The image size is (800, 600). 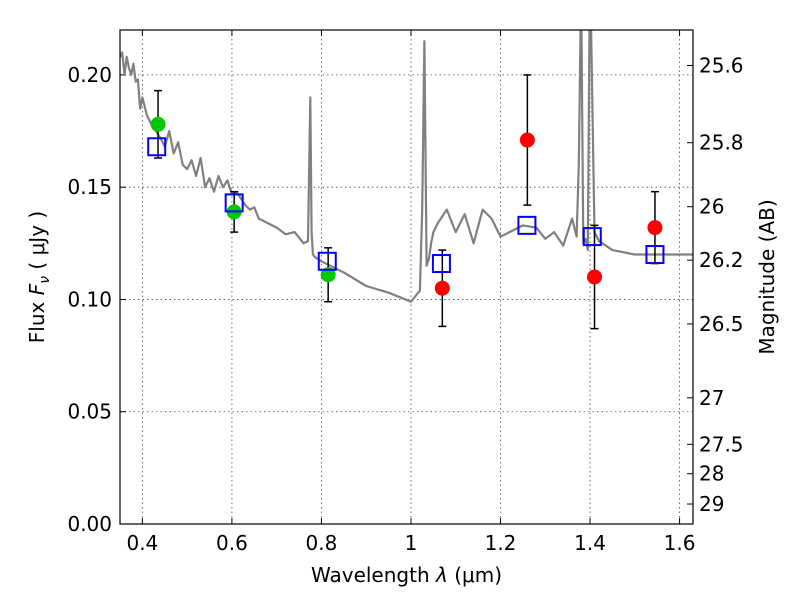 I want to click on y-axis-label: Flux Fν ( μJy ), so click(x=39, y=277).